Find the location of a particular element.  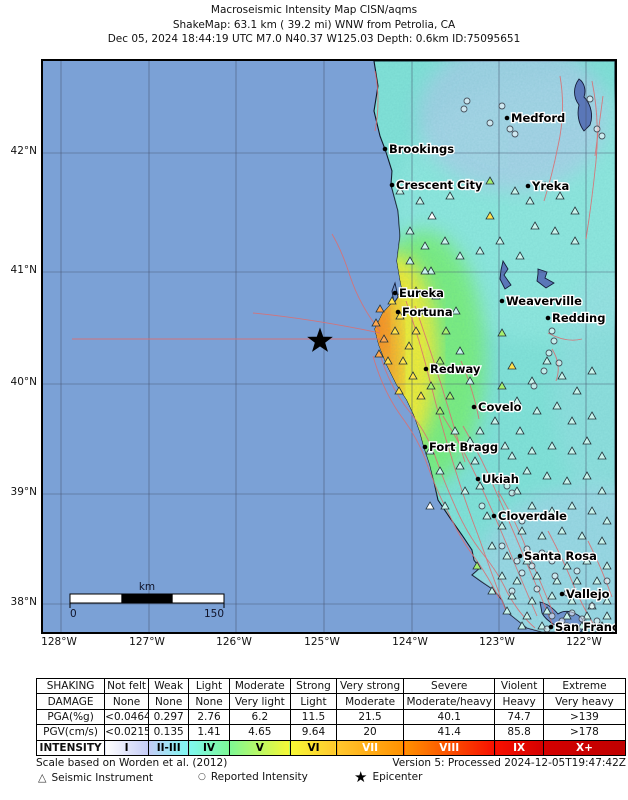

city-label: Fortuna is located at coordinates (427, 312).